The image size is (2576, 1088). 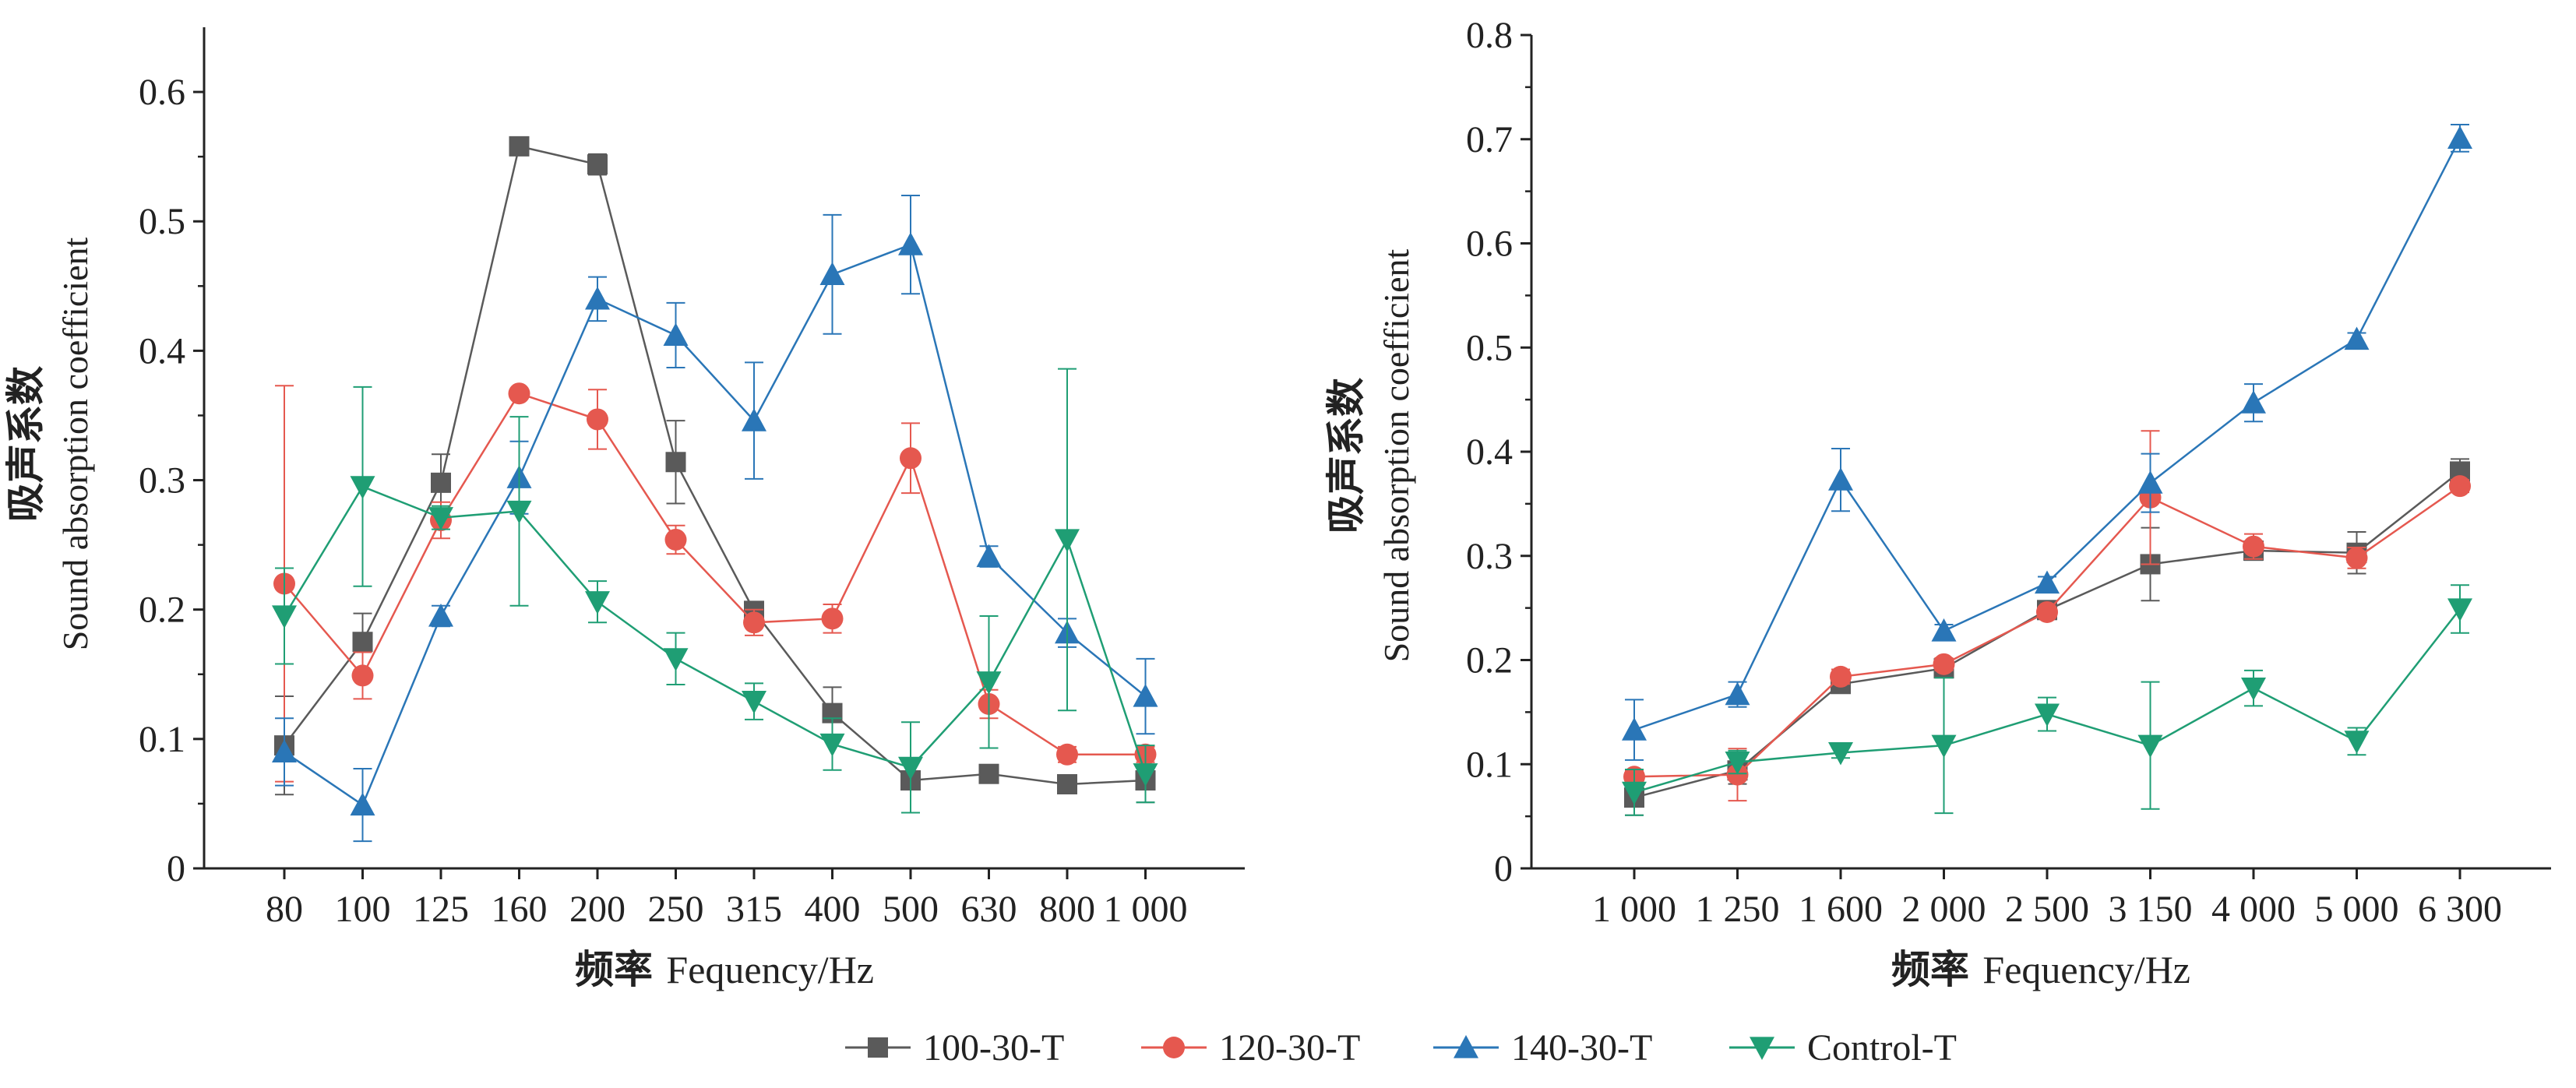 I want to click on x-tick-label: 250, so click(x=676, y=909).